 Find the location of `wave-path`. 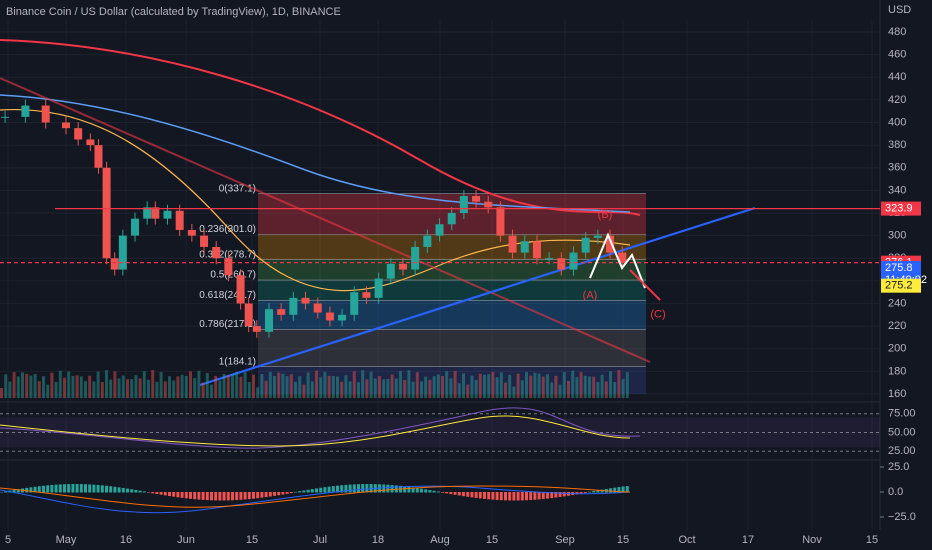

wave-path is located at coordinates (645, 285).